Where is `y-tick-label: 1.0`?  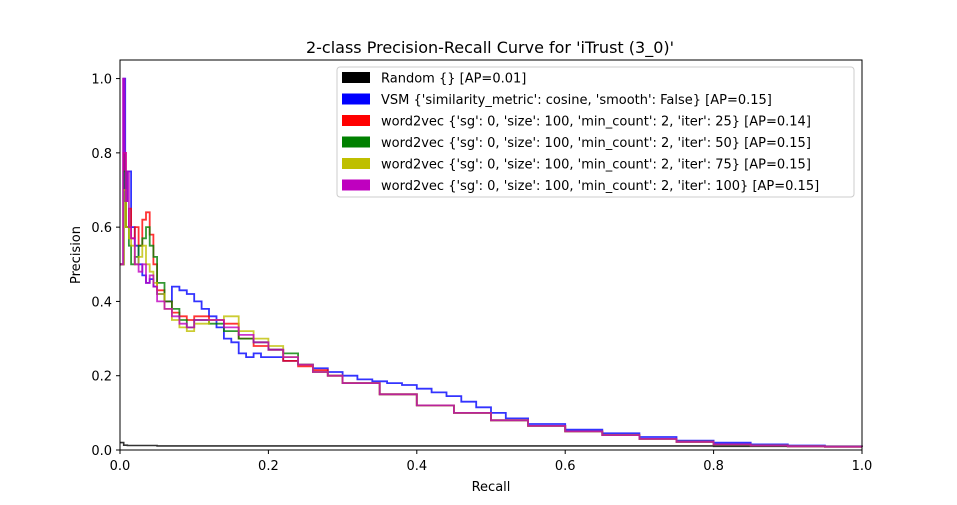
y-tick-label: 1.0 is located at coordinates (101, 80).